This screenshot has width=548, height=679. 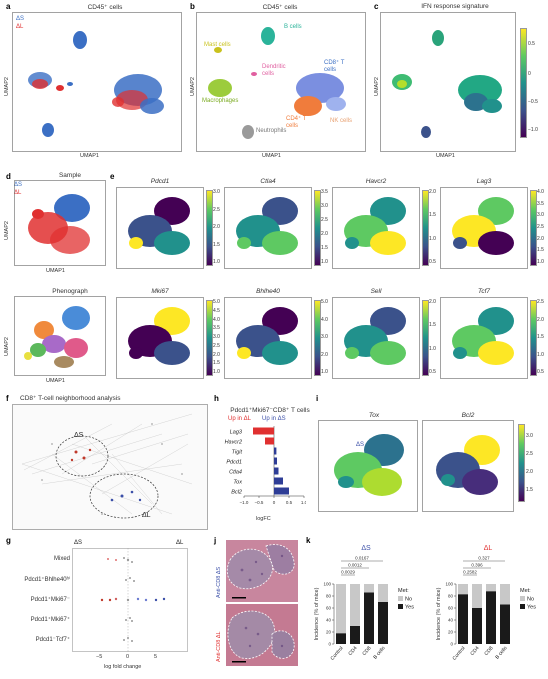 I want to click on panel-c-letter: c, so click(x=376, y=6).